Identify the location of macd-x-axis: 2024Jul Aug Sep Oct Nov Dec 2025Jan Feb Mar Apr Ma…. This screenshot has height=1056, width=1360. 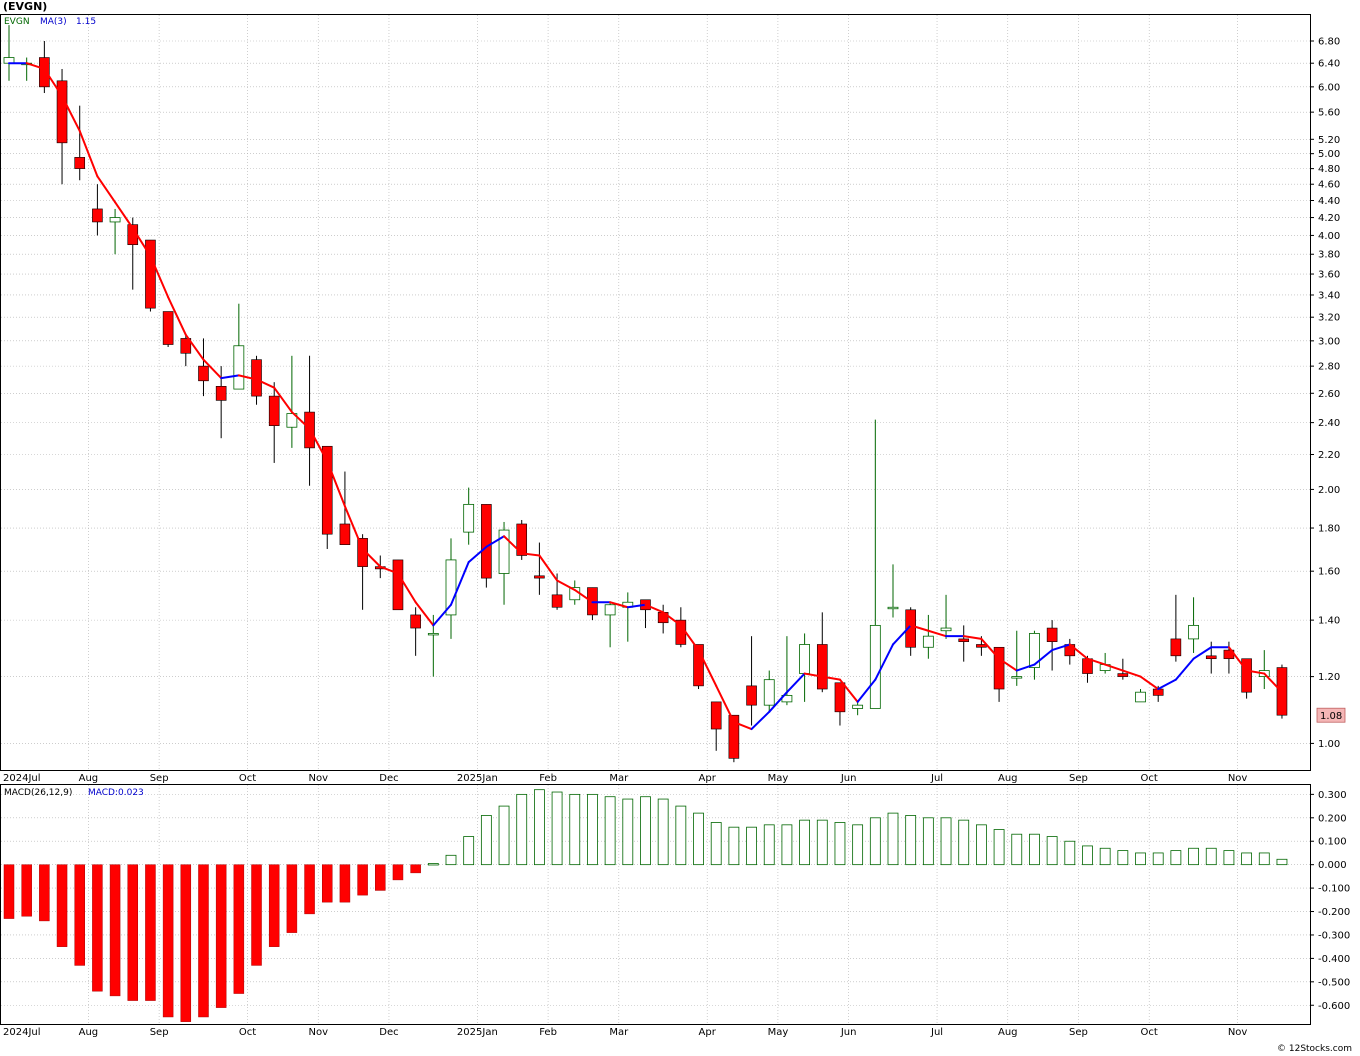
(625, 1032).